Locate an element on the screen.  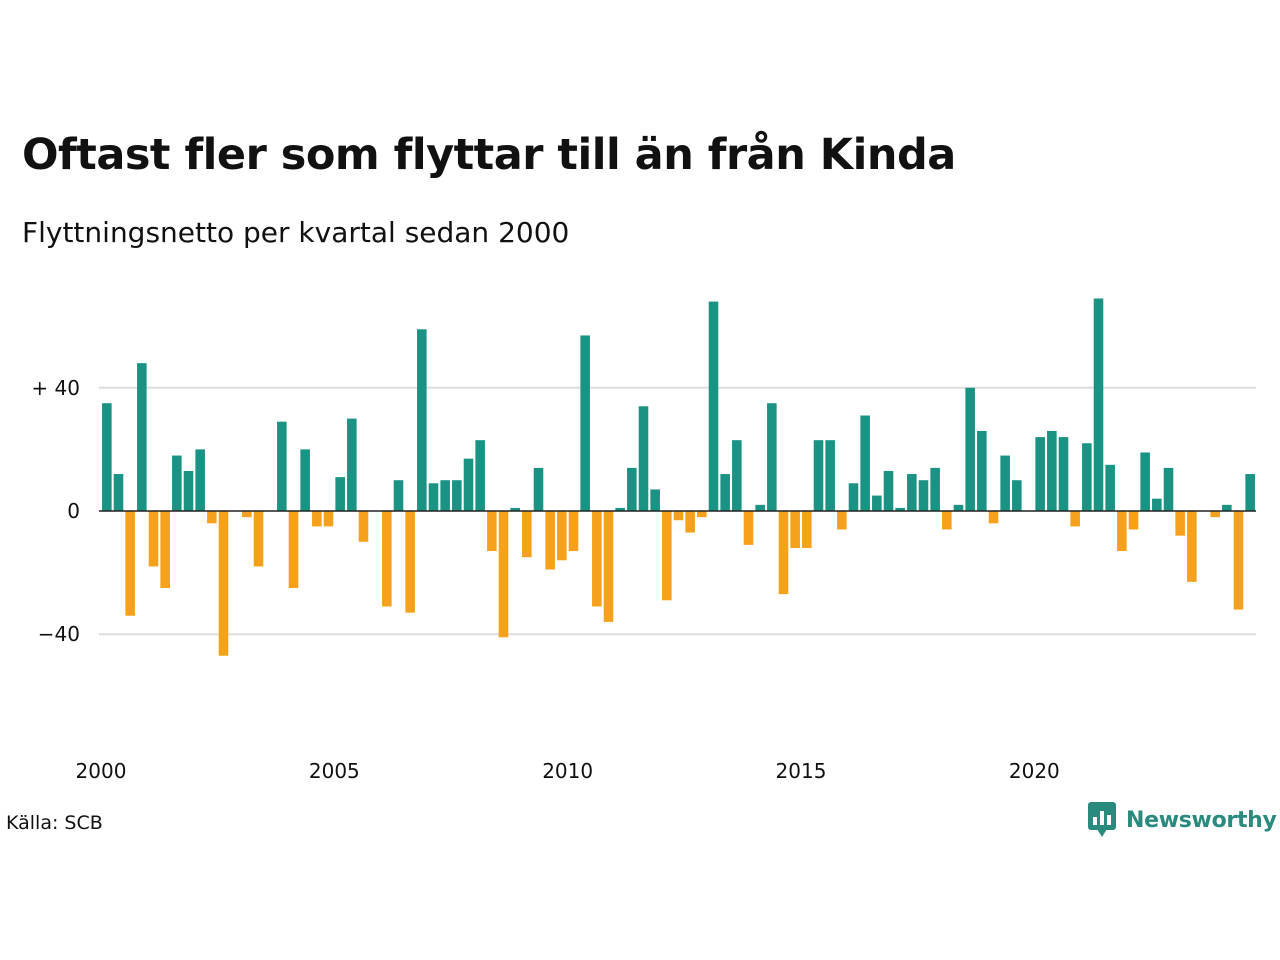
x-axis-tick-labels: 2000 2005 2010 2015 2020 is located at coordinates (568, 771).